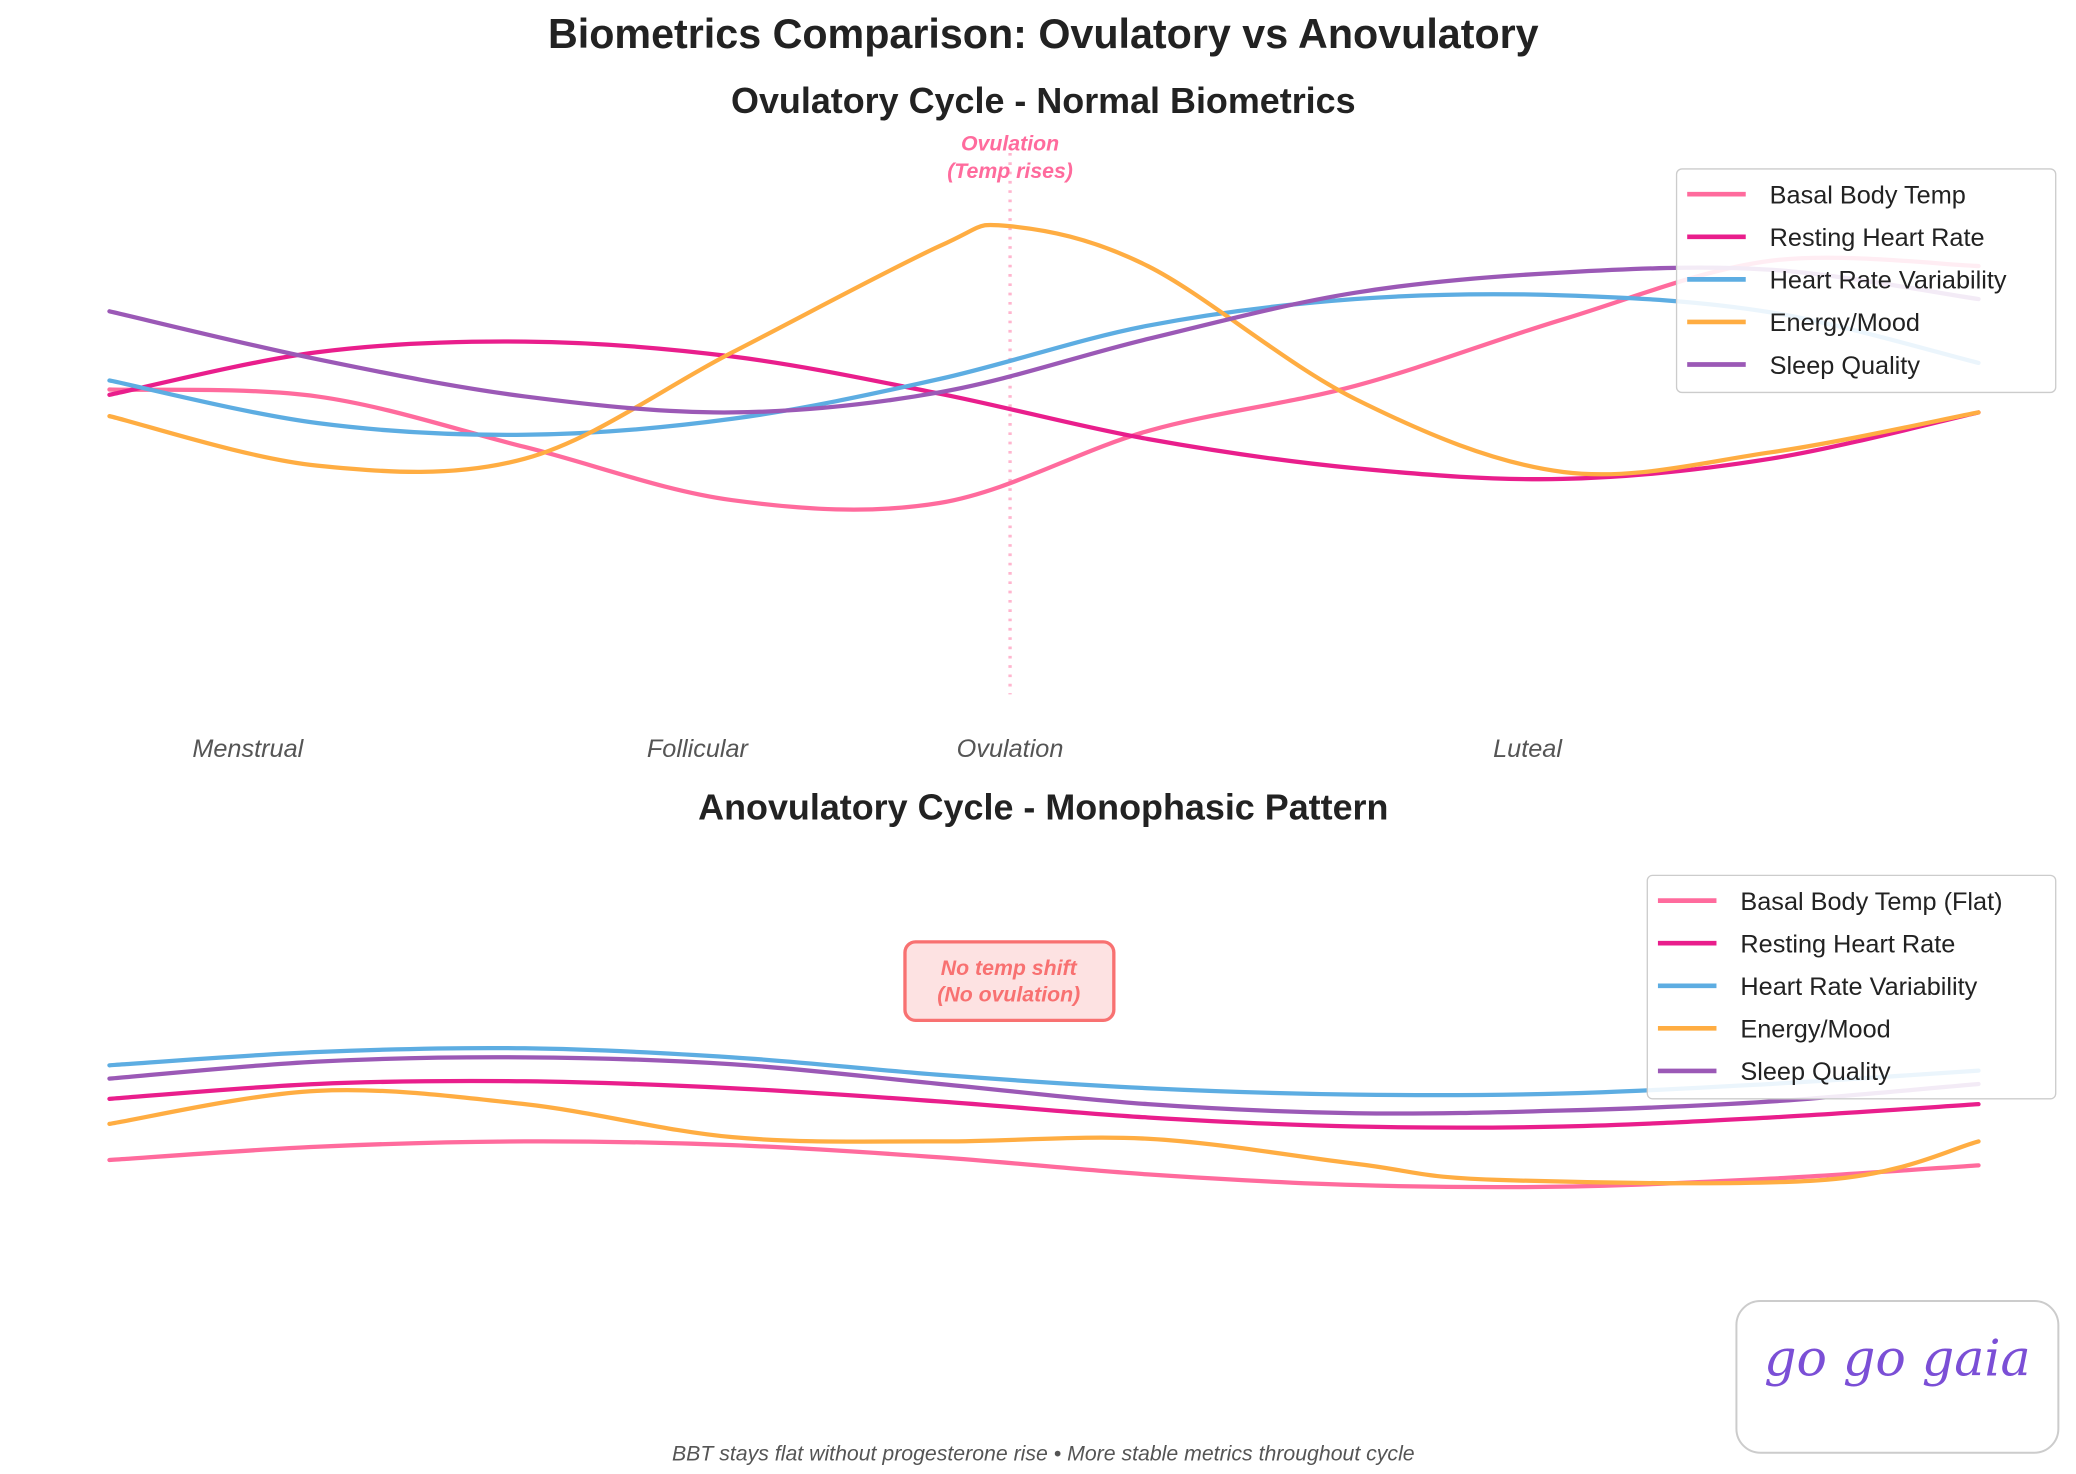 This screenshot has width=2076, height=1474. I want to click on series-line-basal-body-temp-flat, so click(1044, 1164).